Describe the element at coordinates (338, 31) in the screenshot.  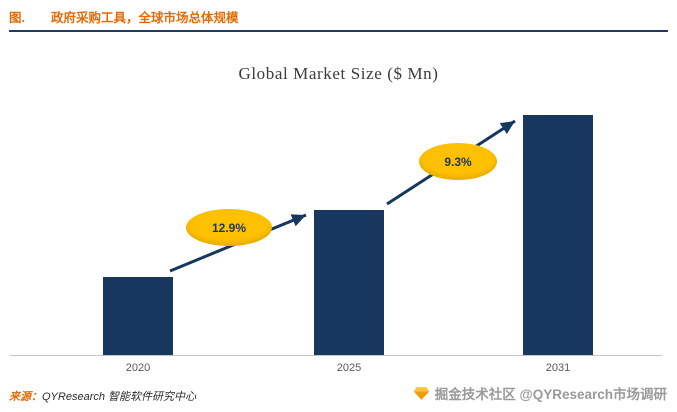
I see `header-divider` at that location.